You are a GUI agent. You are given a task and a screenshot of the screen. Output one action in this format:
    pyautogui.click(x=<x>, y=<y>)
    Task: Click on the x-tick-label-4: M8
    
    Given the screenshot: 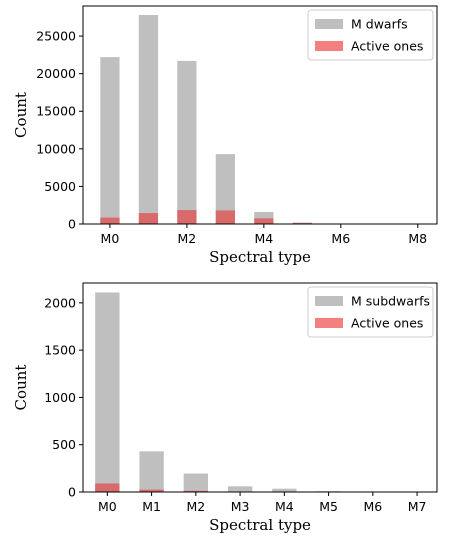 What is the action you would take?
    pyautogui.click(x=417, y=238)
    